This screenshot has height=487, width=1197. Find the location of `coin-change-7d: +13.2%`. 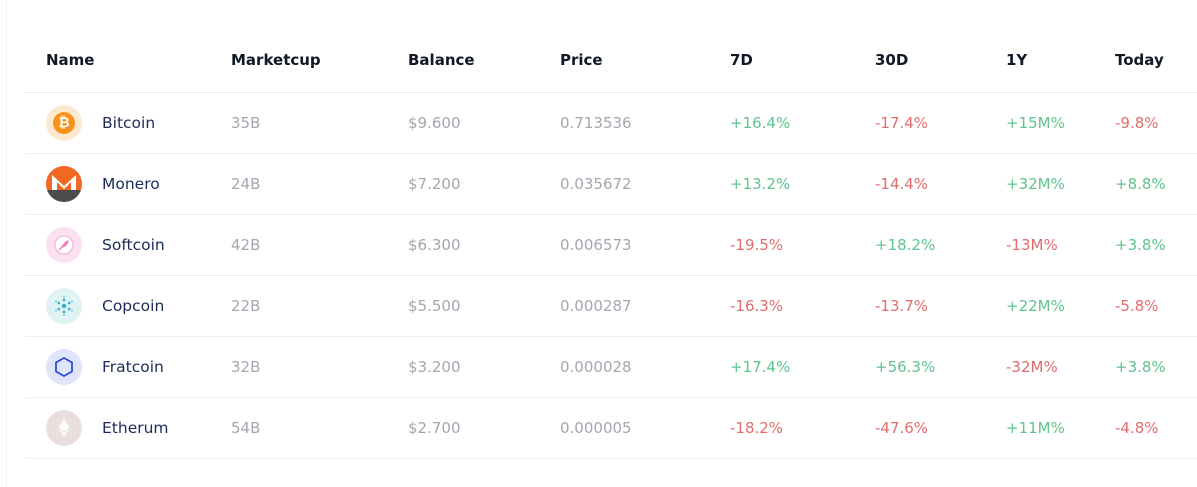

coin-change-7d: +13.2% is located at coordinates (760, 184).